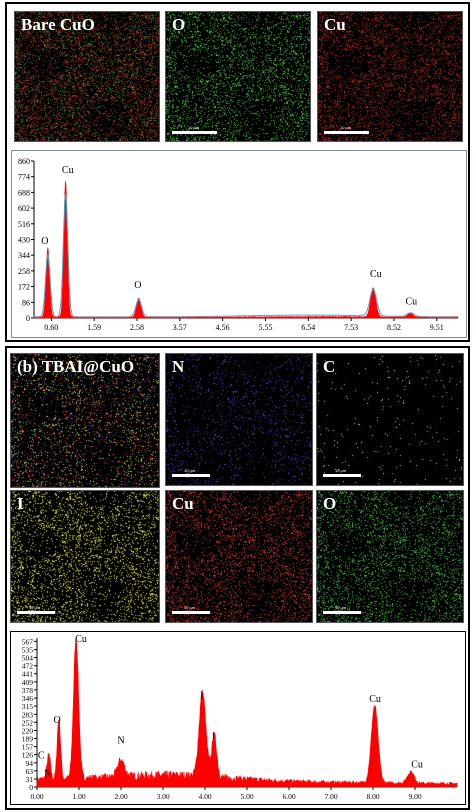 The height and width of the screenshot is (812, 474). What do you see at coordinates (30, 771) in the screenshot?
I see `y-tick-label: 63` at bounding box center [30, 771].